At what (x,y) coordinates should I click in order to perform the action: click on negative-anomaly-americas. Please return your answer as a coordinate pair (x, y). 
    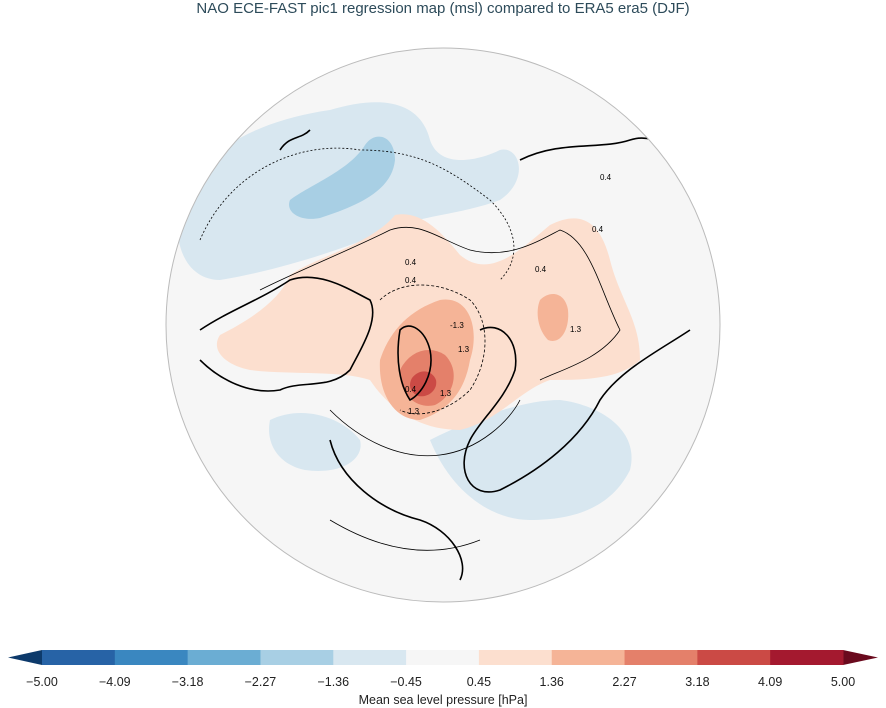
    Looking at the image, I should click on (315, 441).